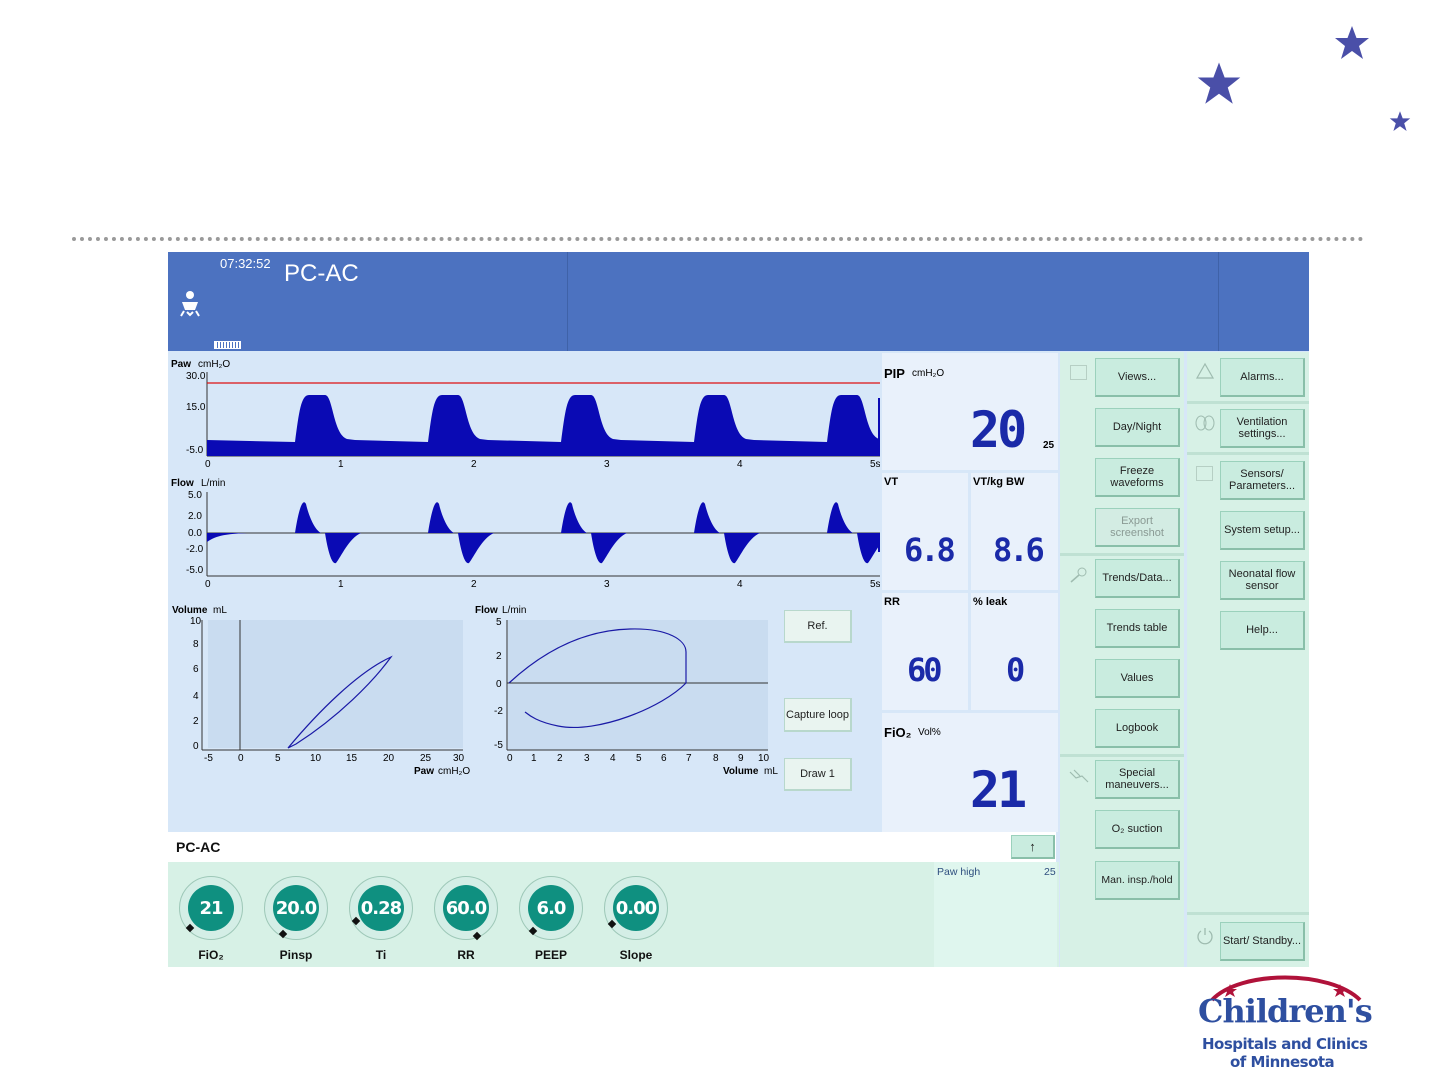 The image size is (1440, 1080). What do you see at coordinates (1014, 531) in the screenshot?
I see `vtkg-box: VT/kg BW 8.6` at bounding box center [1014, 531].